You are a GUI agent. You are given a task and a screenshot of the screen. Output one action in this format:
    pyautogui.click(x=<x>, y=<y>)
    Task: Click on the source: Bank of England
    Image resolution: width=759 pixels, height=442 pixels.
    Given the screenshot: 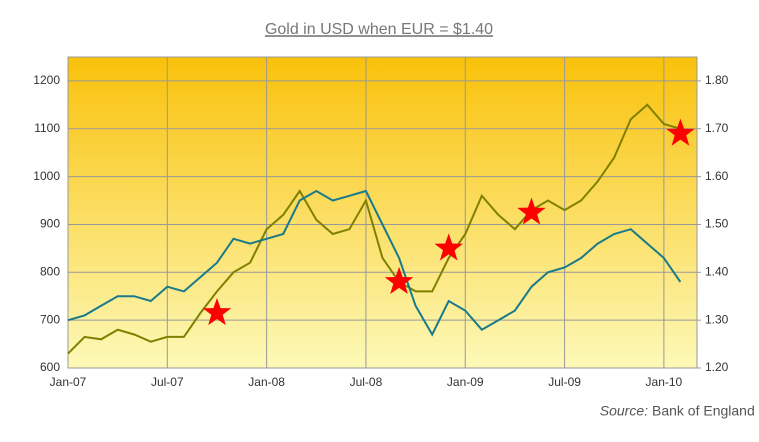 What is the action you would take?
    pyautogui.click(x=703, y=411)
    